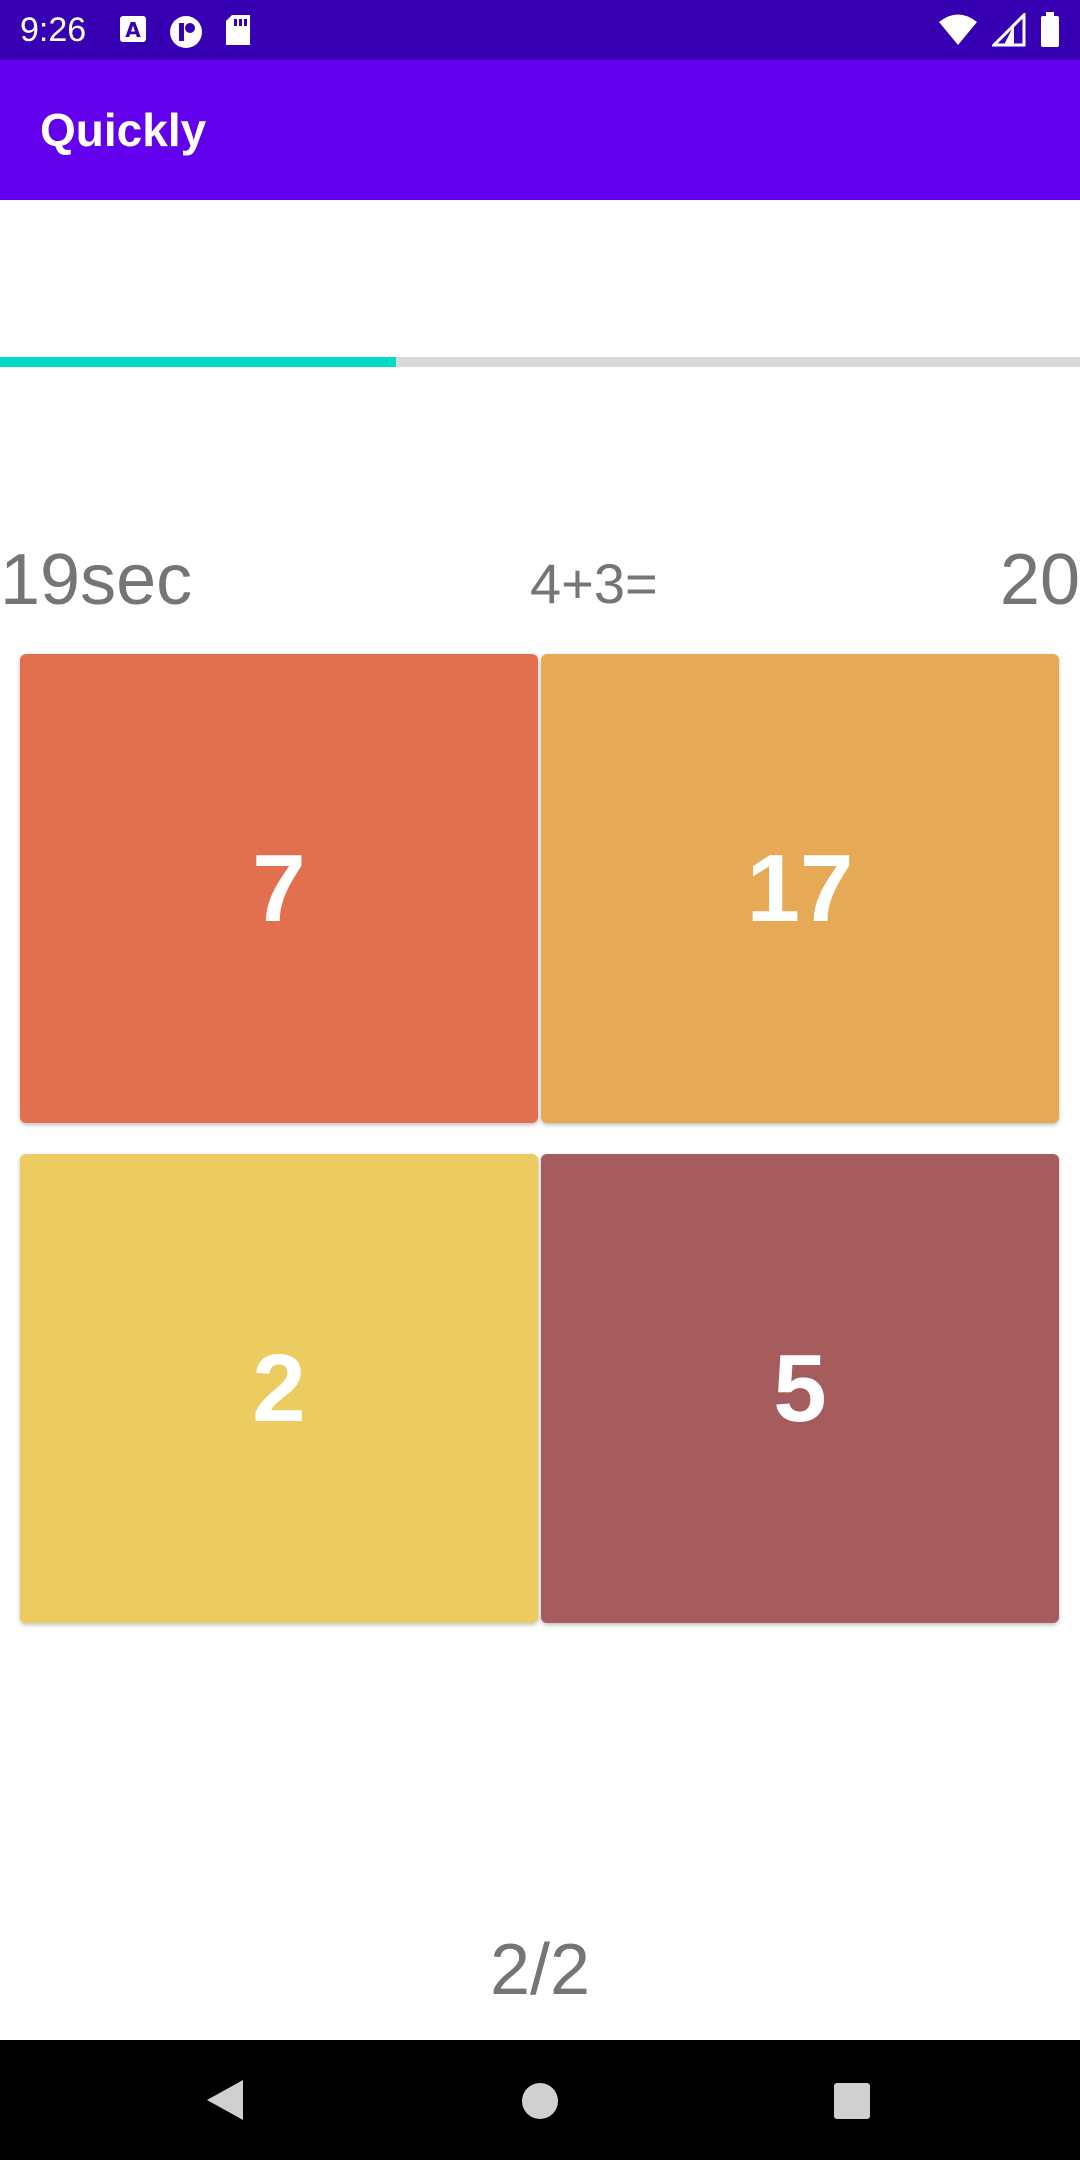 Image resolution: width=1080 pixels, height=2160 pixels. I want to click on recents-icon, so click(852, 2101).